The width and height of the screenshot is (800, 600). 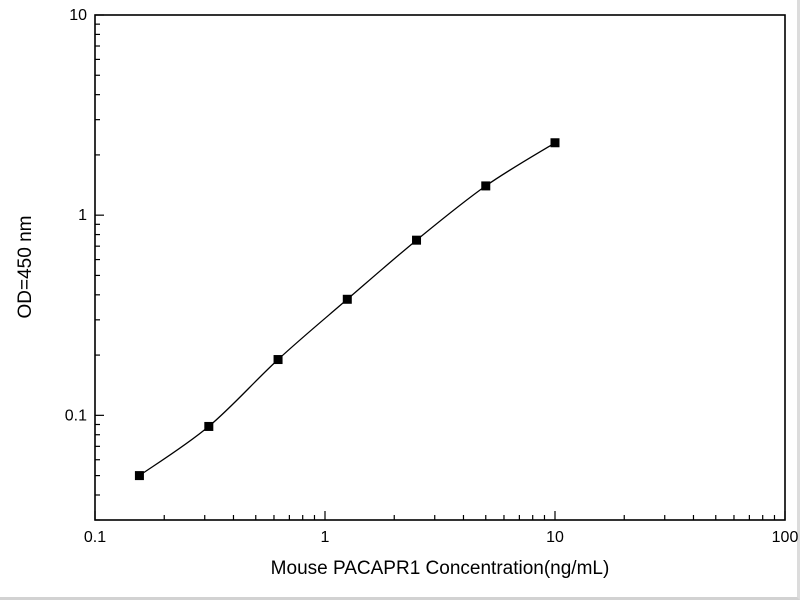 I want to click on y-tick-label: 1, so click(x=82, y=215).